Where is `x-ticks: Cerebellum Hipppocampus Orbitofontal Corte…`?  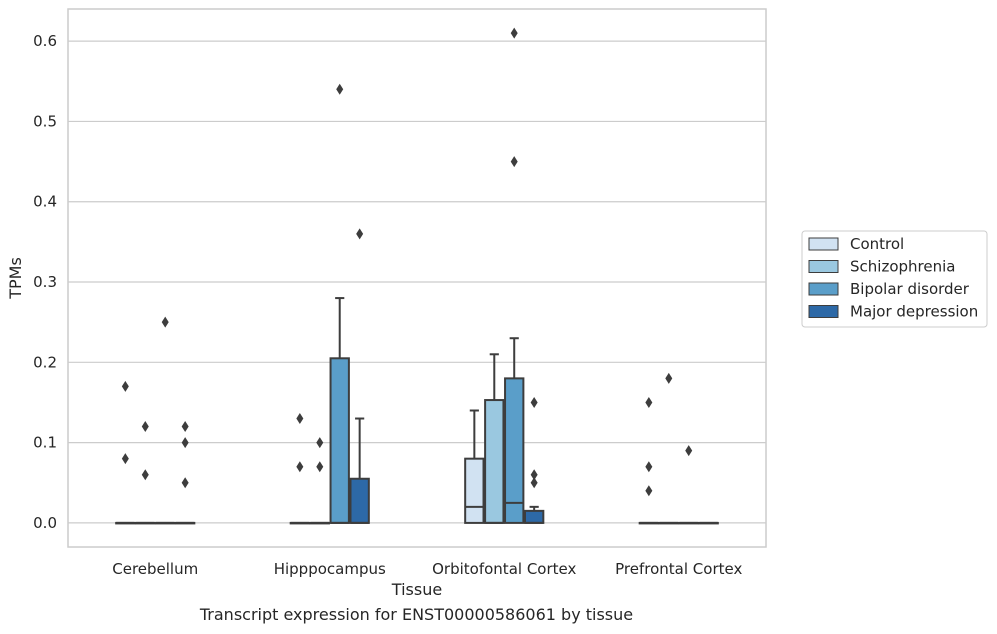 x-ticks: Cerebellum Hipppocampus Orbitofontal Corte… is located at coordinates (427, 569).